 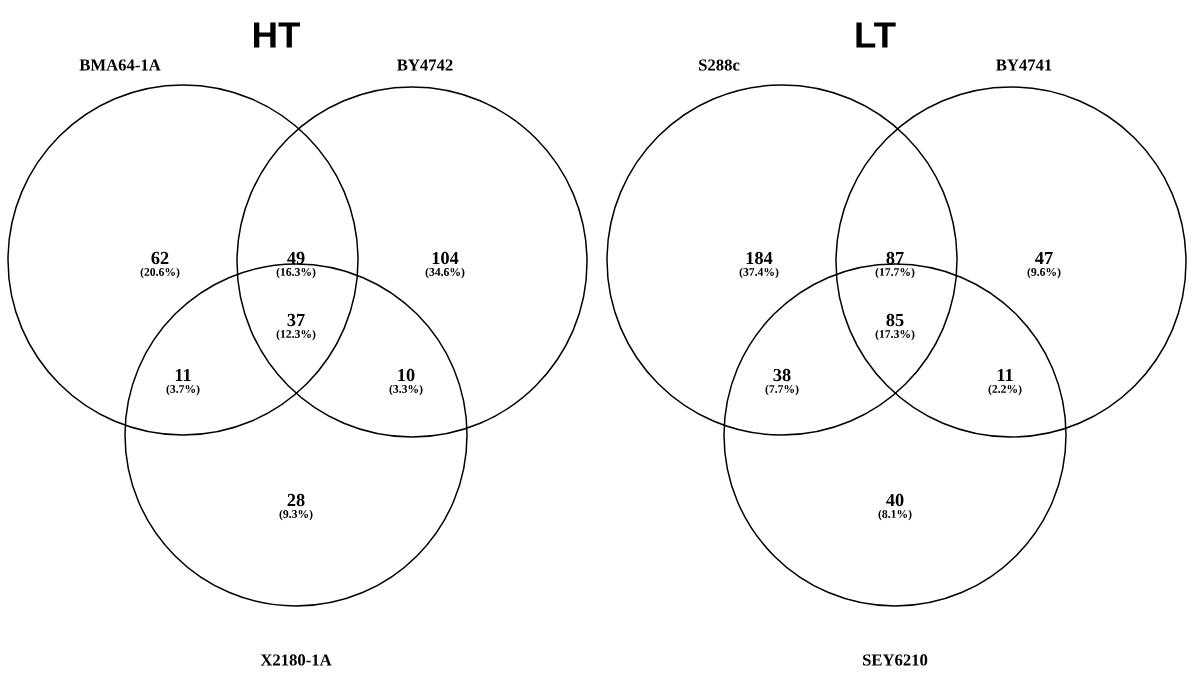 What do you see at coordinates (1005, 390) in the screenshot?
I see `text: (2.2%)` at bounding box center [1005, 390].